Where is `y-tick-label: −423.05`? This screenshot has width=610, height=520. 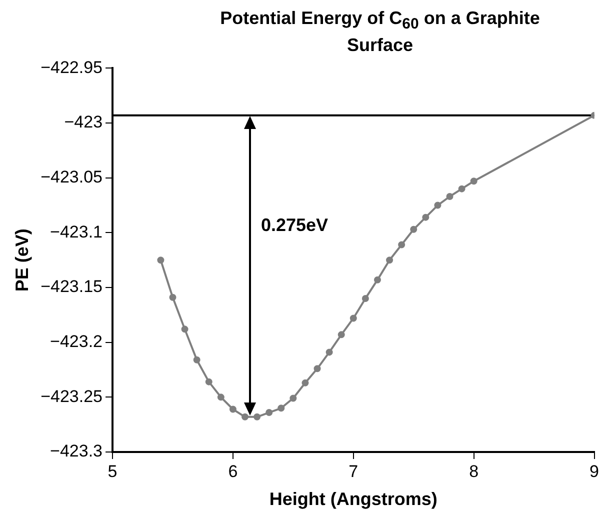
y-tick-label: −423.05 is located at coordinates (71, 176).